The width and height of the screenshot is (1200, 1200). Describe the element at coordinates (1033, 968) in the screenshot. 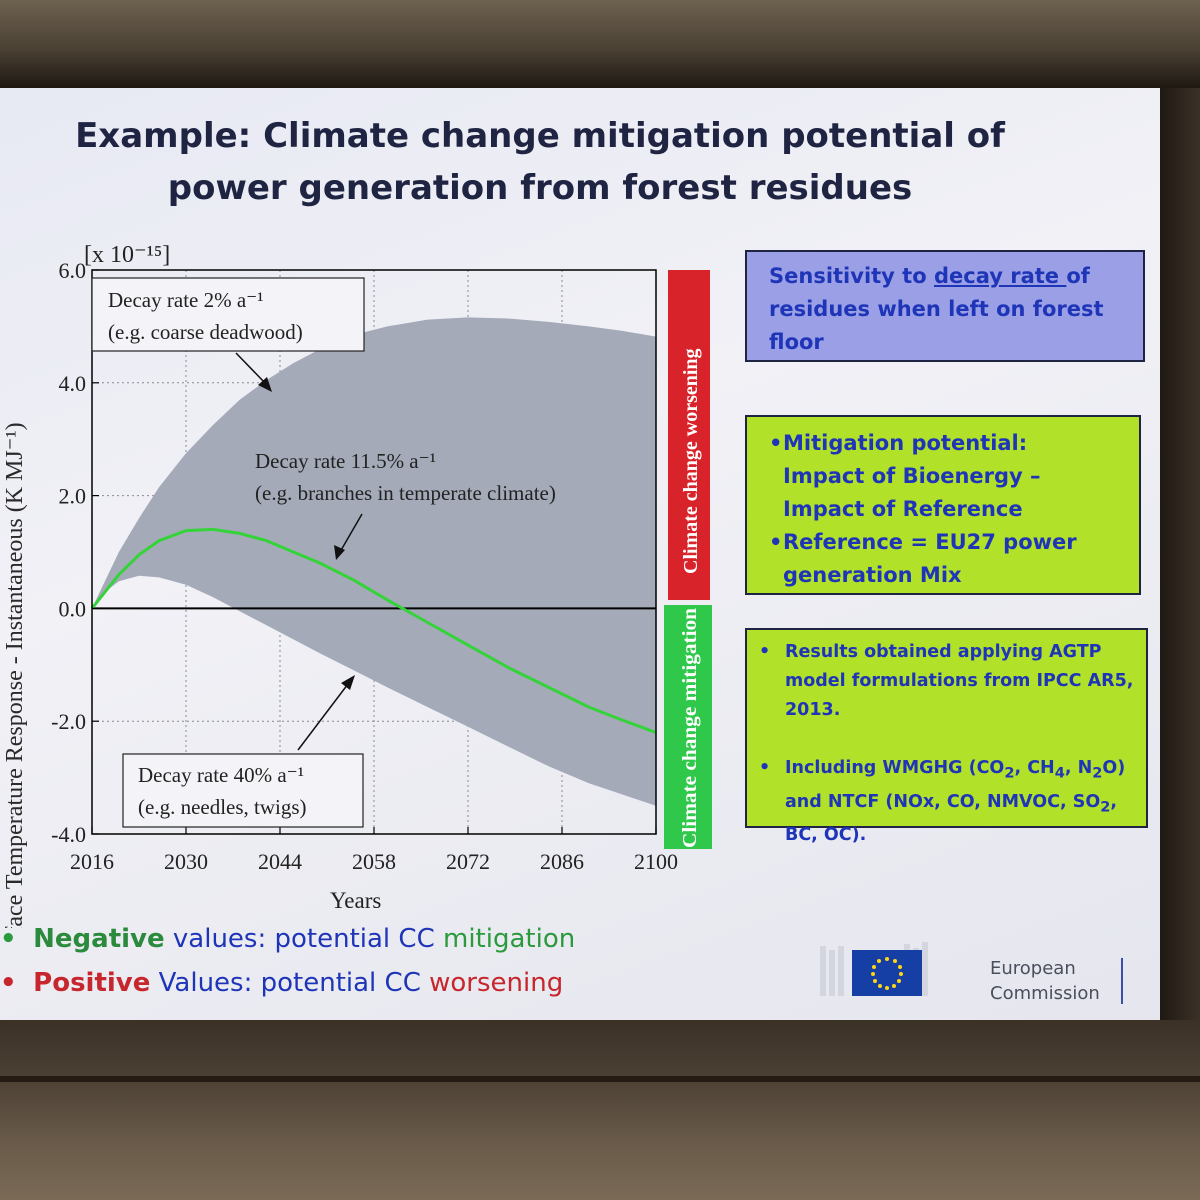

I see `wordmark-line1: European` at that location.